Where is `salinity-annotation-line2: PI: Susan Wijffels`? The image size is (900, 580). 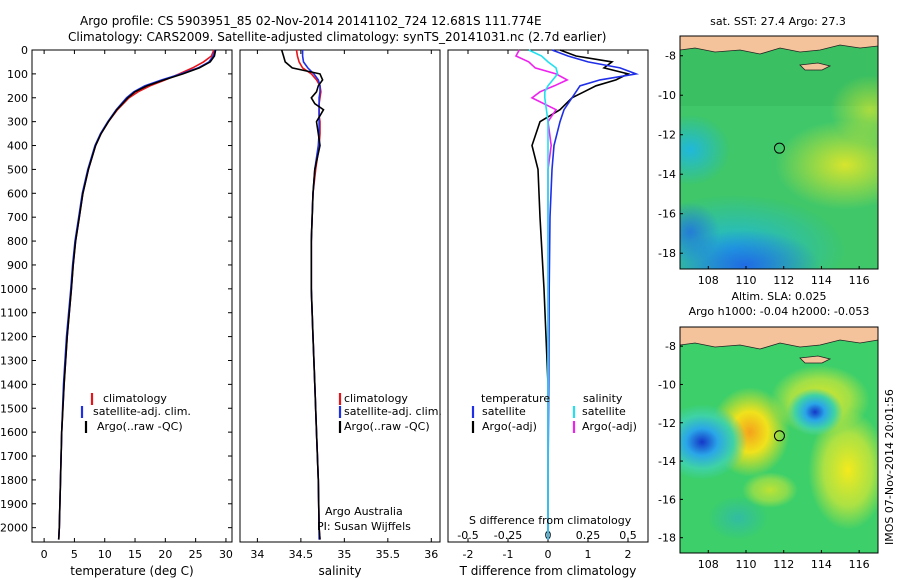 salinity-annotation-line2: PI: Susan Wijffels is located at coordinates (364, 526).